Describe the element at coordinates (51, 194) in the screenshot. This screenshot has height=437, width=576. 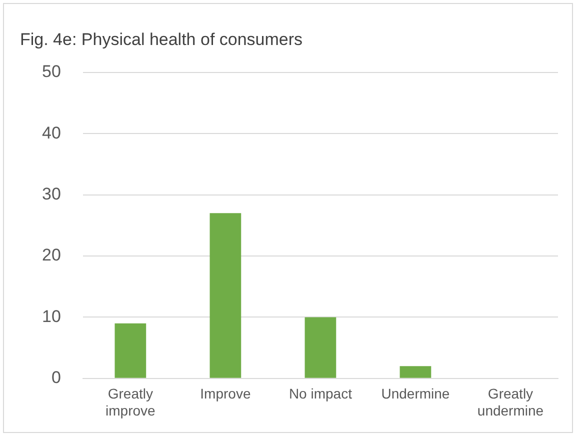
I see `y-tick-label: 30` at that location.